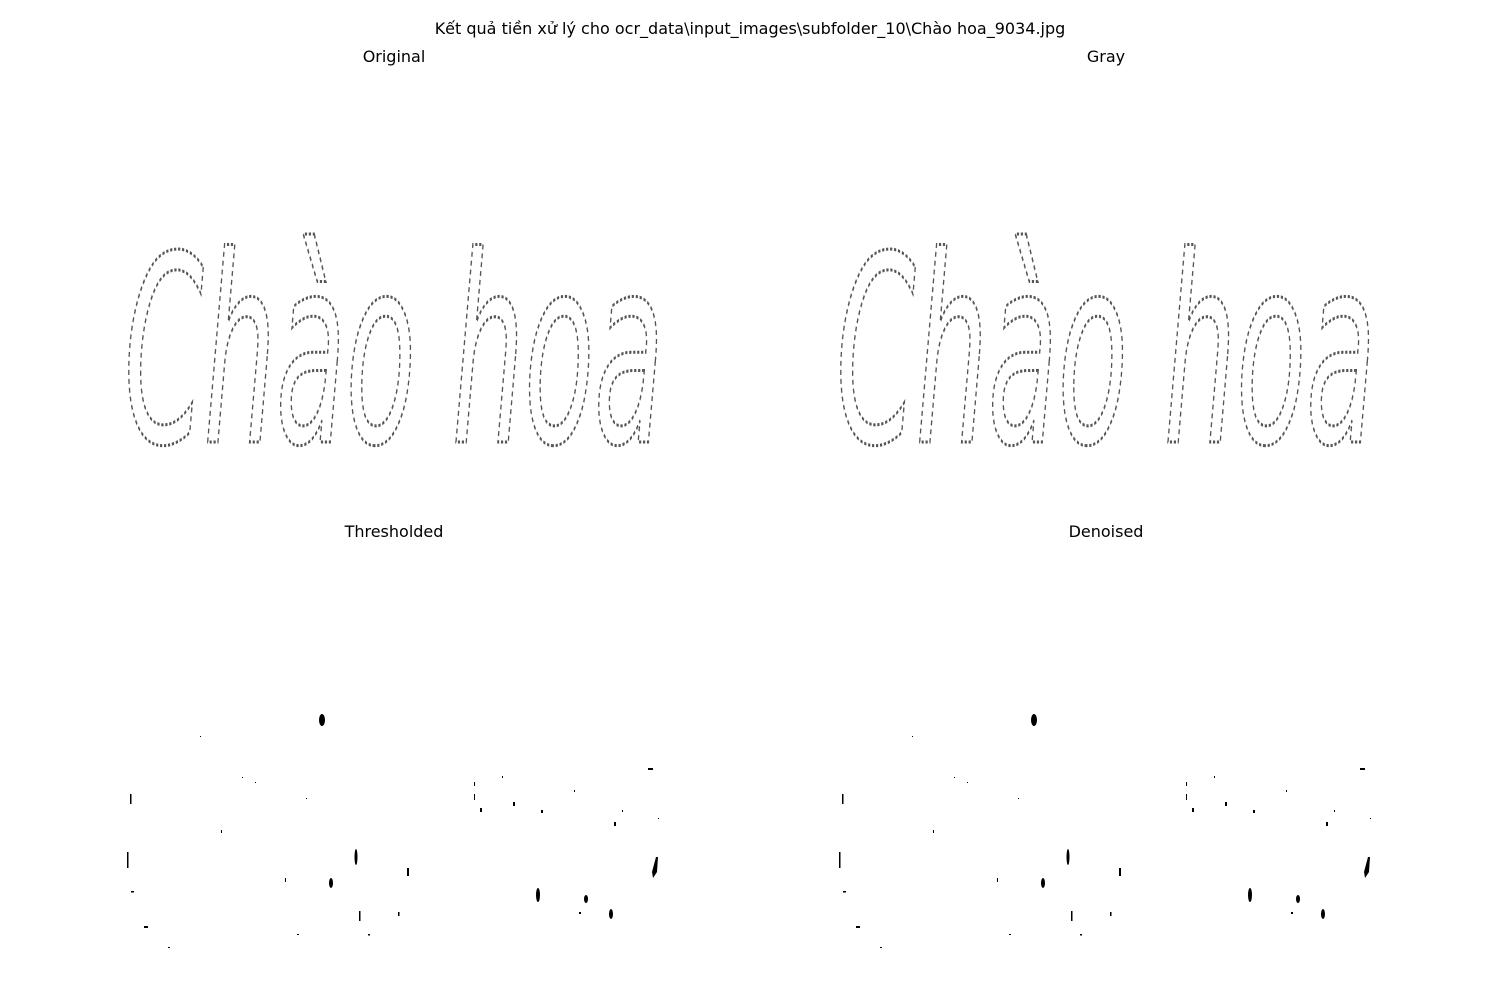 The width and height of the screenshot is (1500, 1000). I want to click on handwritten-word-gray: Chào hoa, so click(1106, 353).